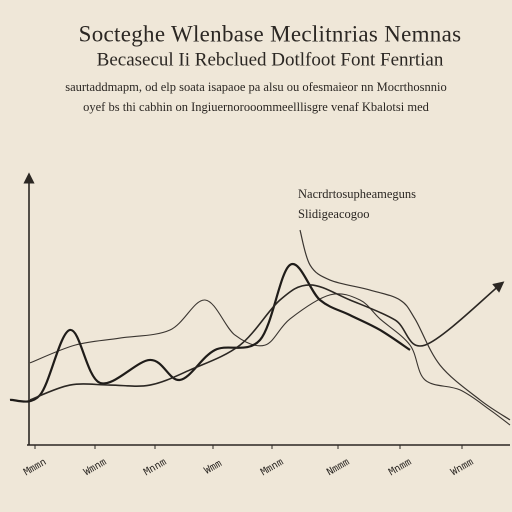 The width and height of the screenshot is (512, 512). Describe the element at coordinates (155, 468) in the screenshot. I see `x-tick-label: Mnnm` at that location.